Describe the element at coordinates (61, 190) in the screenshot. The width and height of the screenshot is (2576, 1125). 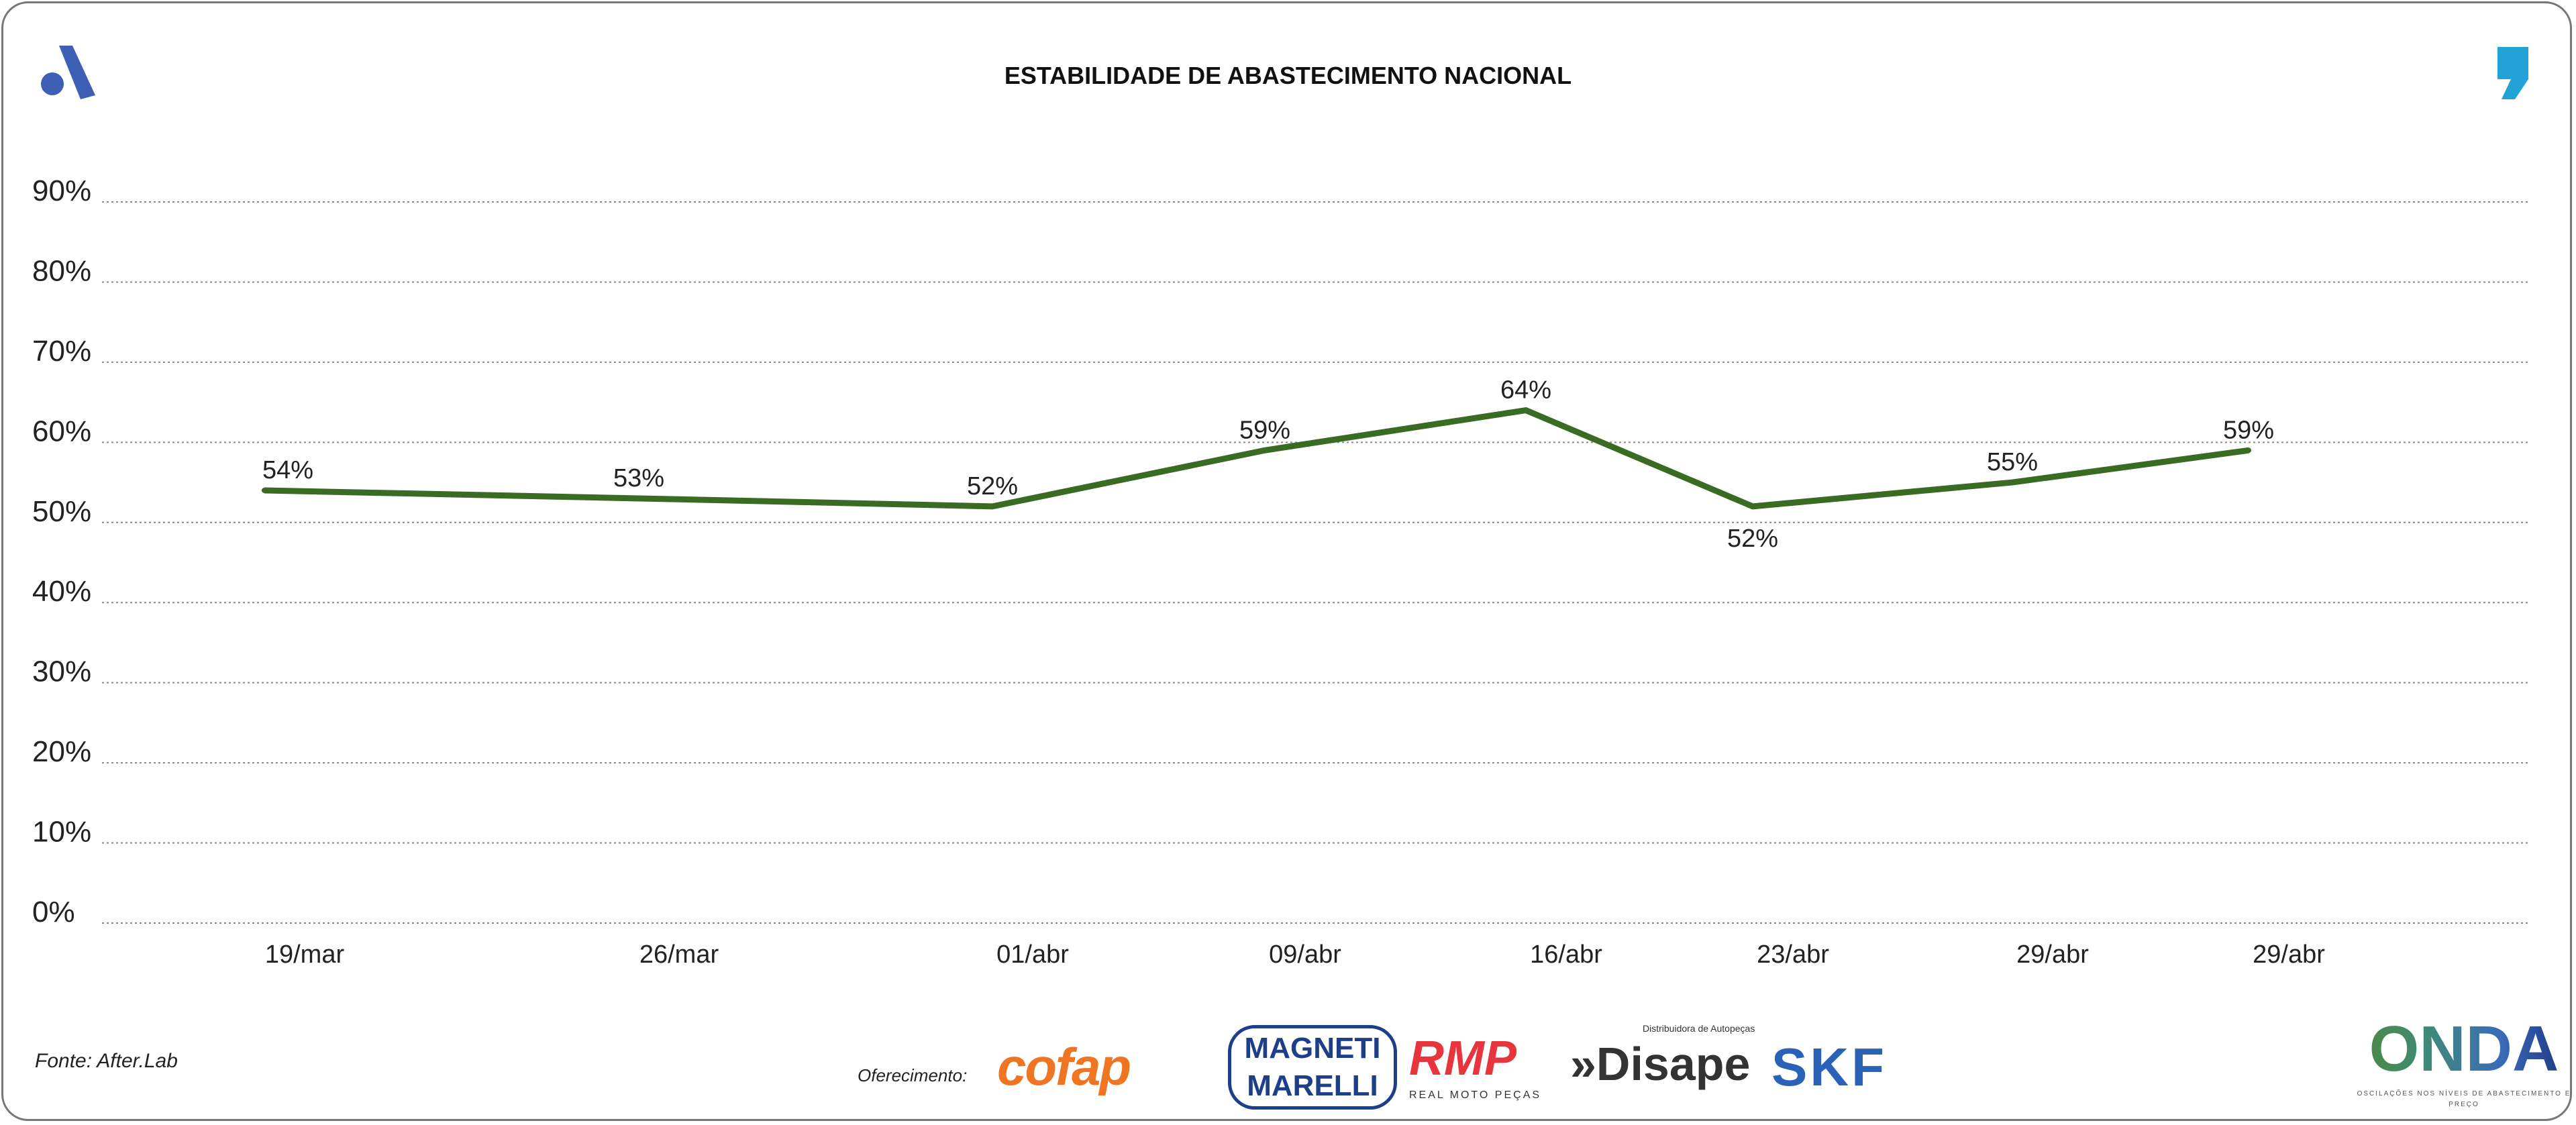
I see `y-tick-label: 90%` at that location.